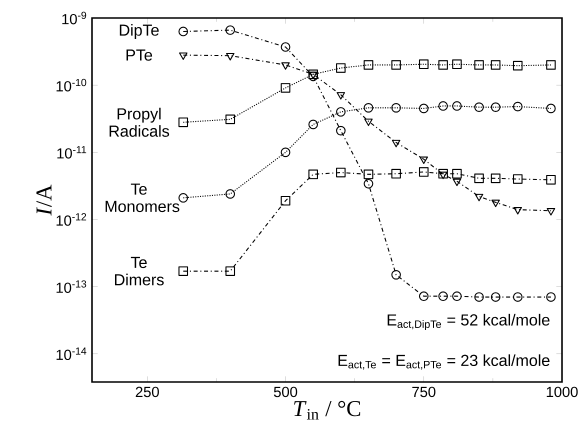 The width and height of the screenshot is (584, 446). I want to click on series-label: Te Dimers, so click(139, 271).